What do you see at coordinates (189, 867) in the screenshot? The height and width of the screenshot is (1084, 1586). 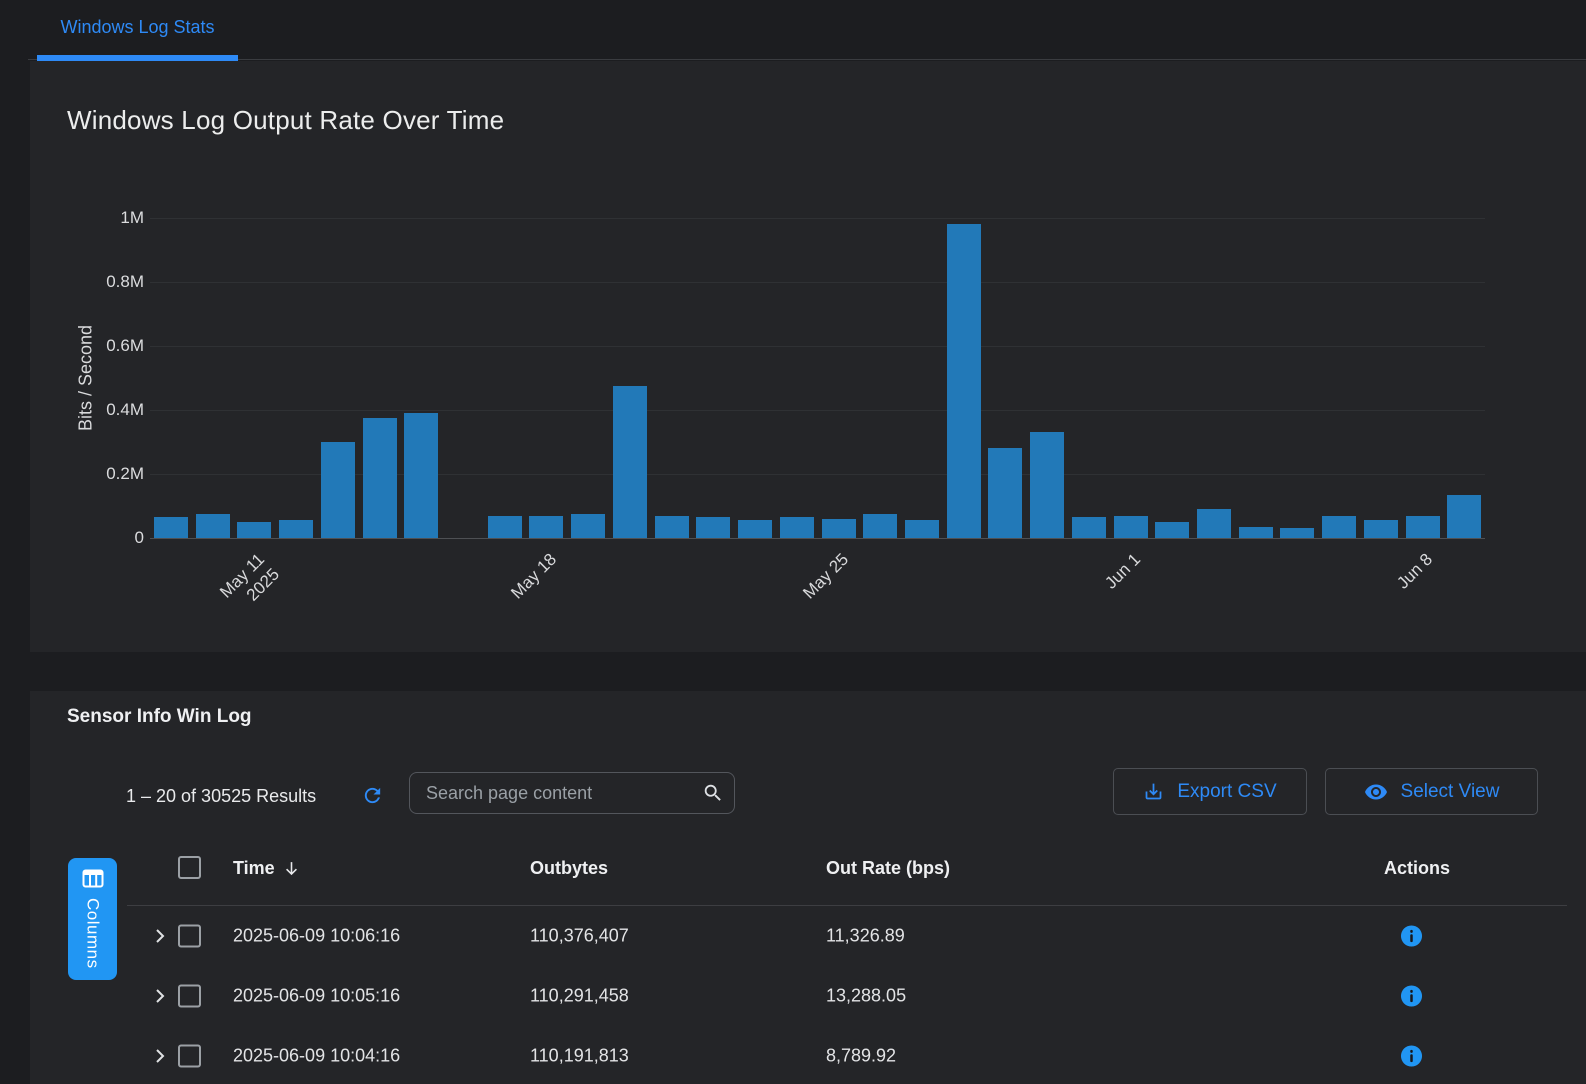 I see `select-all-checkbox` at bounding box center [189, 867].